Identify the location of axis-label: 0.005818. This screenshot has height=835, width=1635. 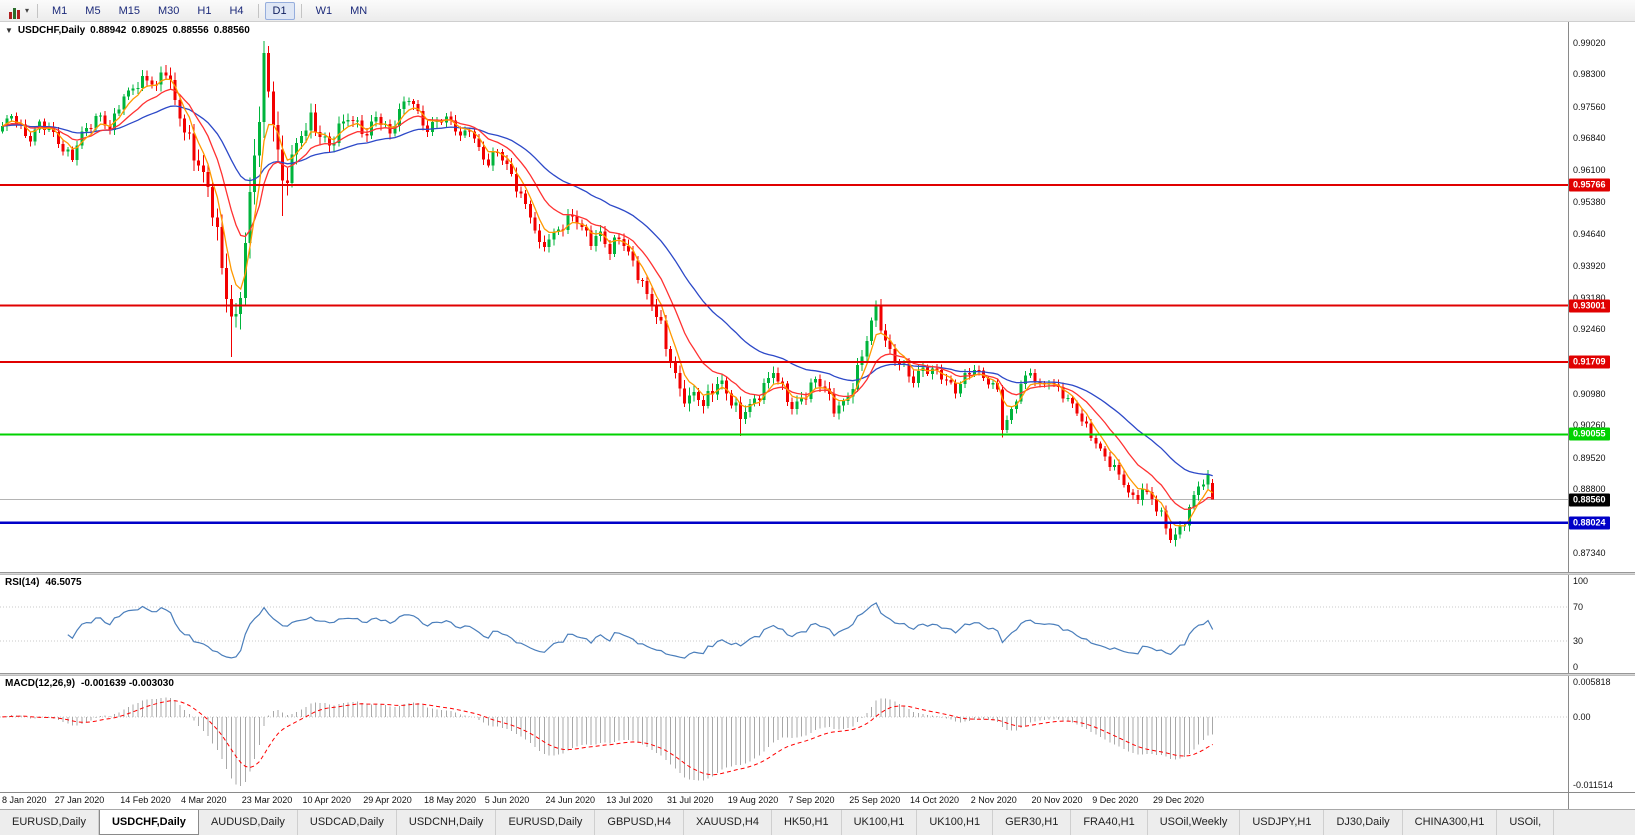
(1592, 682).